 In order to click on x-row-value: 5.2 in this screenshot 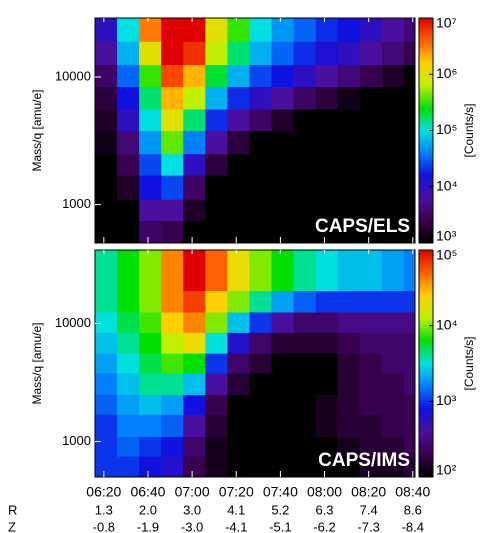, I will do `click(280, 509)`.